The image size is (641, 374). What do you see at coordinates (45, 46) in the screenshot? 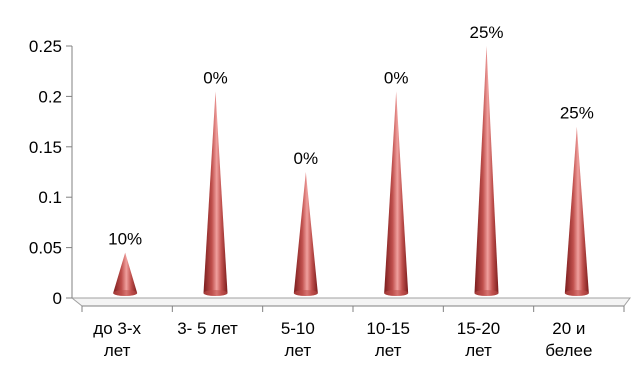
I see `y-tick-label: 0.25` at bounding box center [45, 46].